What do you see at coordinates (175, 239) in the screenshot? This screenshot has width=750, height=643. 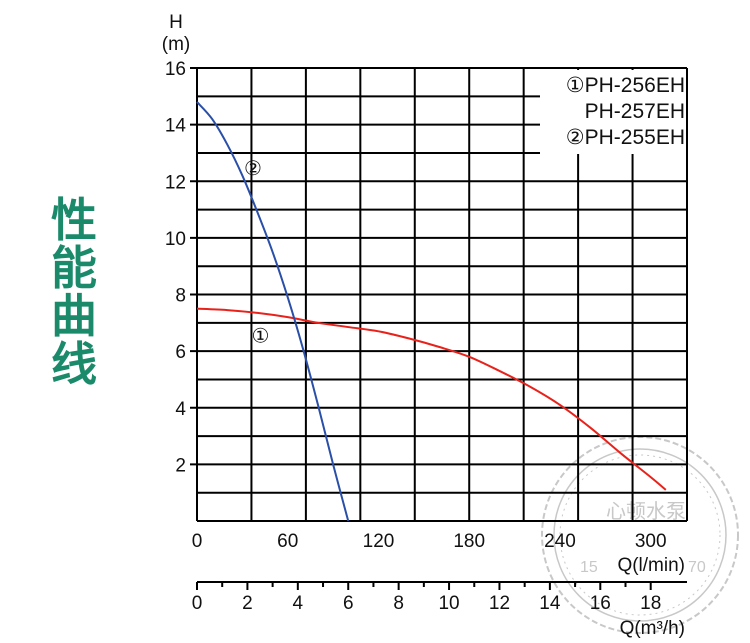 I see `y-tick-label: 10` at bounding box center [175, 239].